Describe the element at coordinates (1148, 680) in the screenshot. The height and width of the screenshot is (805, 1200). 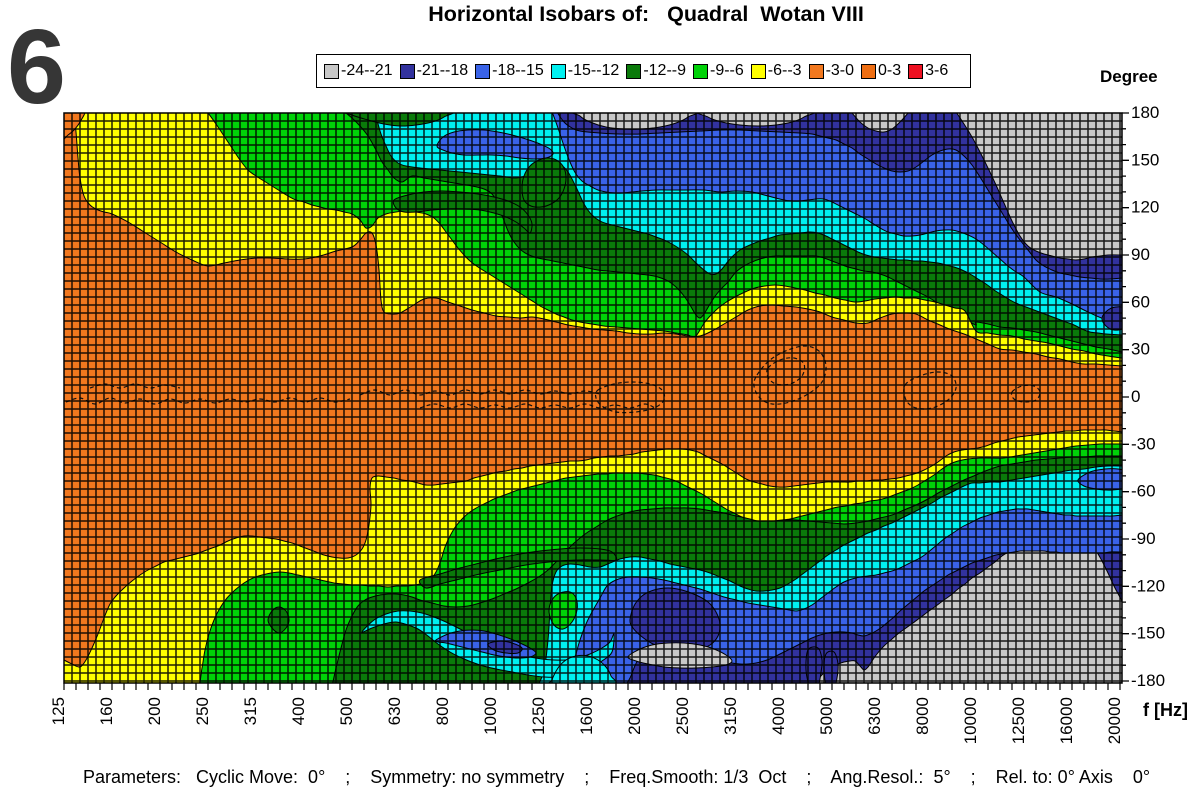
I see `svg-text: -180` at that location.